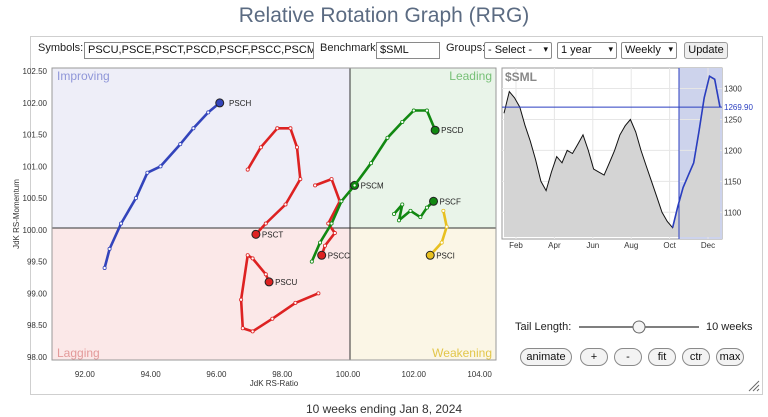 This screenshot has width=768, height=417. What do you see at coordinates (521, 77) in the screenshot?
I see `benchmark-title: $SML` at bounding box center [521, 77].